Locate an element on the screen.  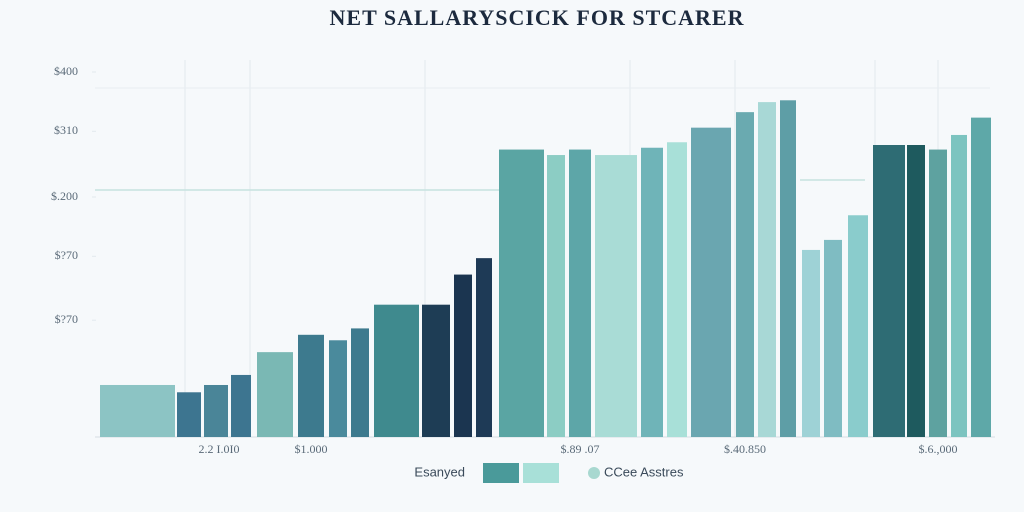
x-tick-label: $.40.850 is located at coordinates (745, 449).